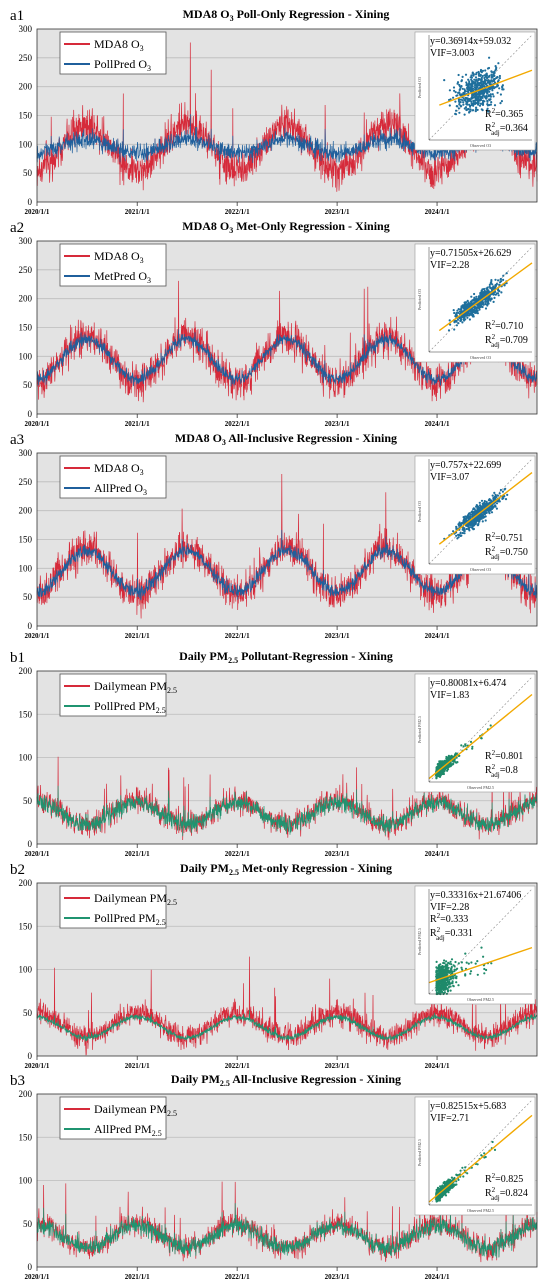 Image resolution: width=550 pixels, height=1279 pixels. I want to click on legend-label: PollPred PM2.5, so click(130, 707).